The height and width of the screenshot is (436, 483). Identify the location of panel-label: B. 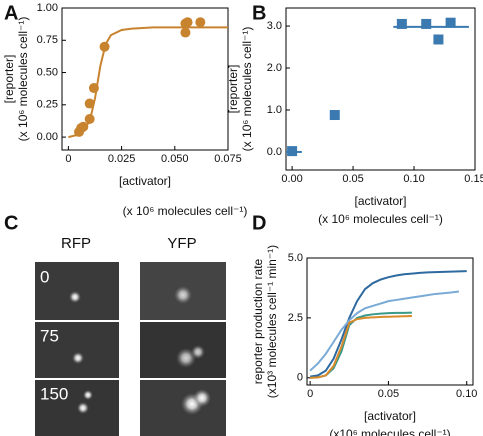
(259, 13).